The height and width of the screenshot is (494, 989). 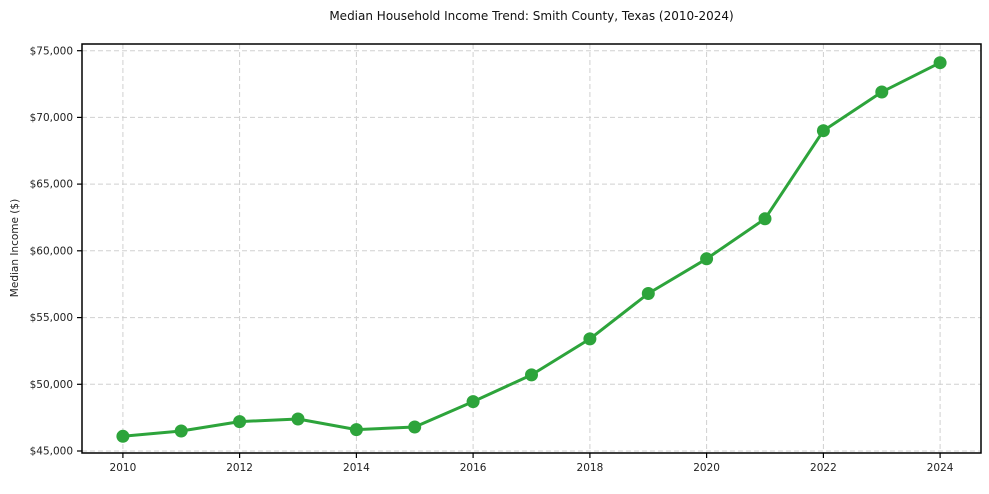 What do you see at coordinates (239, 468) in the screenshot?
I see `svg-text: 2012` at bounding box center [239, 468].